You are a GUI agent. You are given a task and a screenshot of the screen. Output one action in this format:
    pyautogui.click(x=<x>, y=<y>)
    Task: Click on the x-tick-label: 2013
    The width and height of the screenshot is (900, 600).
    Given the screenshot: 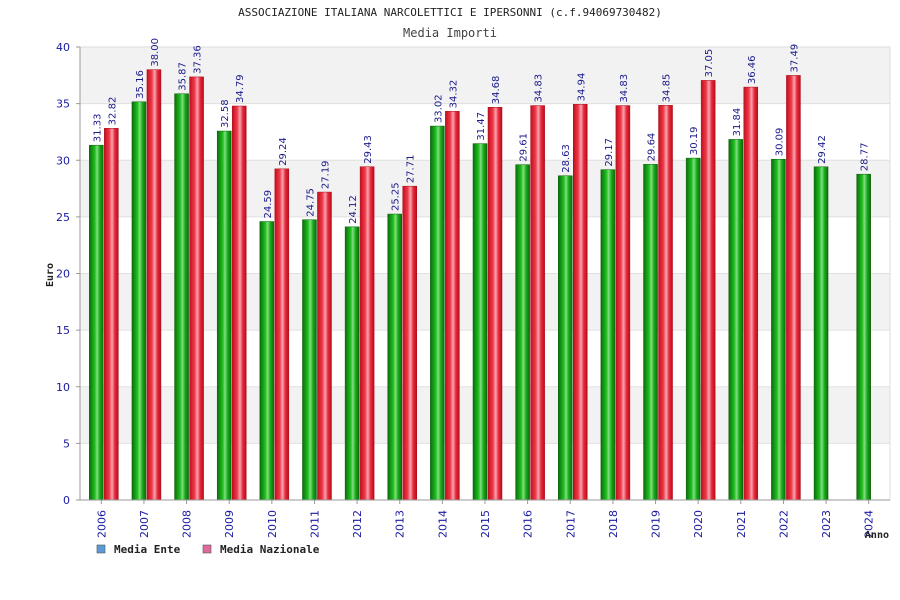 What is the action you would take?
    pyautogui.click(x=400, y=524)
    